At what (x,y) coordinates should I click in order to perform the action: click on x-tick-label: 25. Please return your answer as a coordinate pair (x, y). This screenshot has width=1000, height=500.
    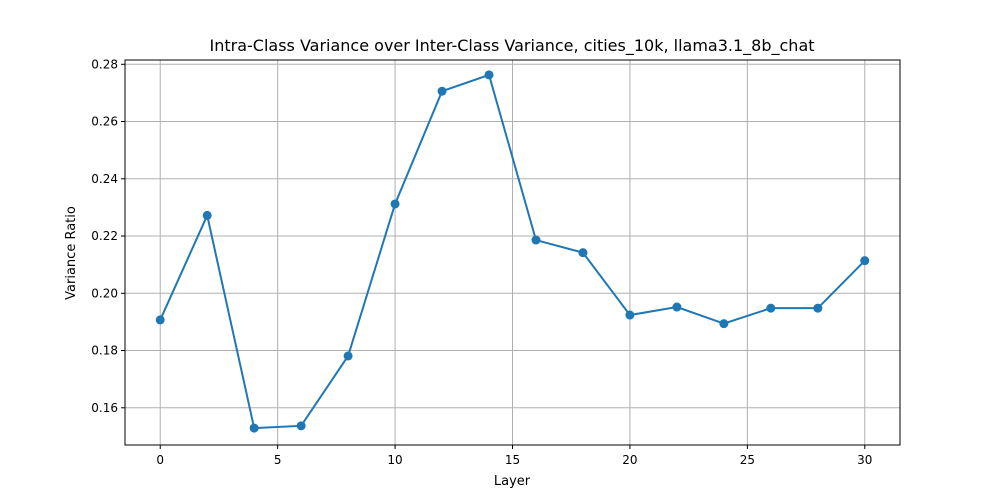
    Looking at the image, I should click on (747, 460).